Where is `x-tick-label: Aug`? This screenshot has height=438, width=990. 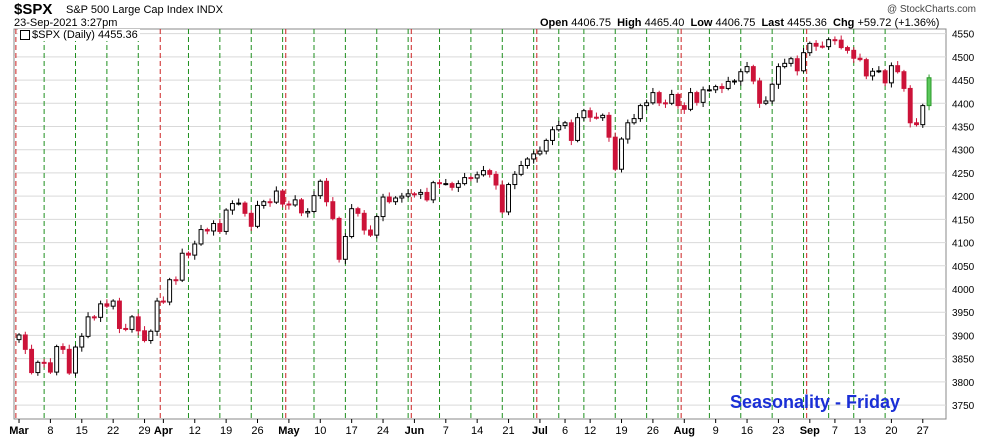
x-tick-label: Aug is located at coordinates (684, 431).